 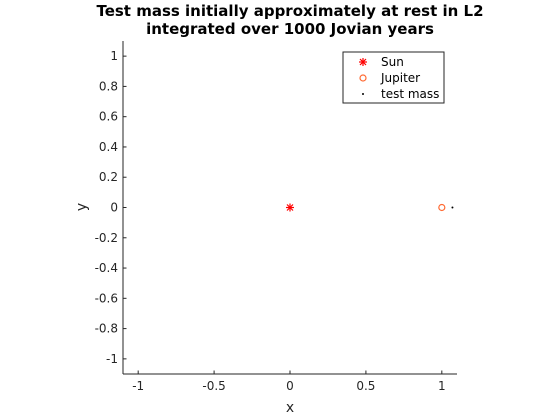 I want to click on test-mass-point, so click(x=452, y=207).